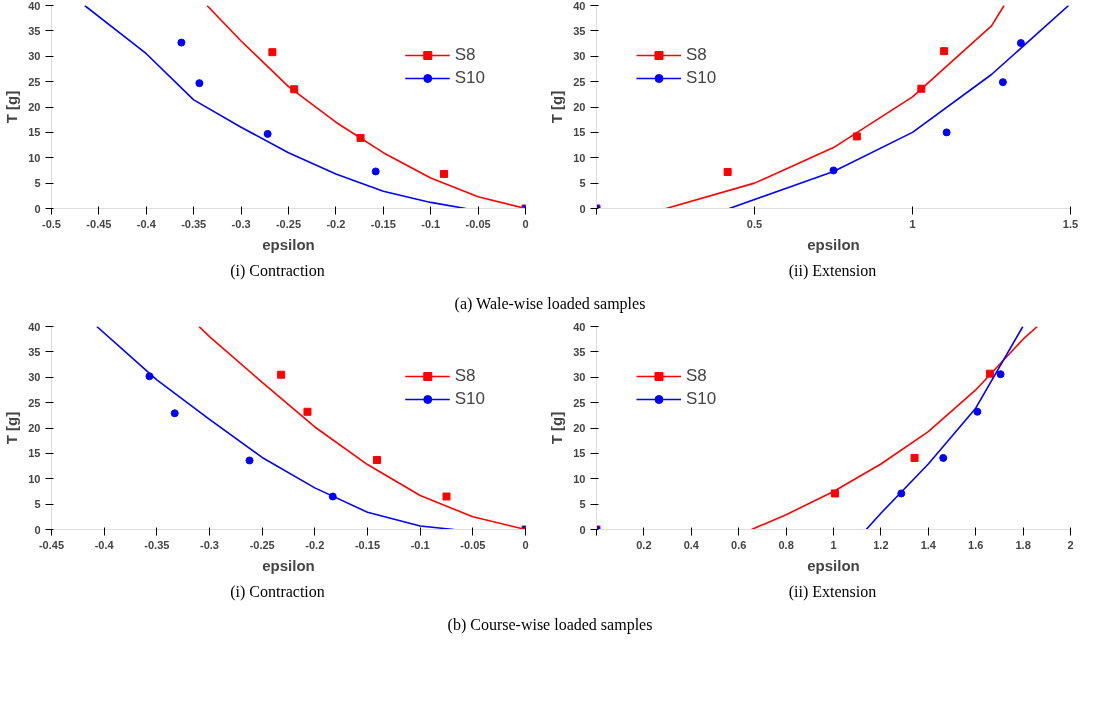  Describe the element at coordinates (550, 625) in the screenshot. I see `text: (b) Course-wise loaded samples` at that location.